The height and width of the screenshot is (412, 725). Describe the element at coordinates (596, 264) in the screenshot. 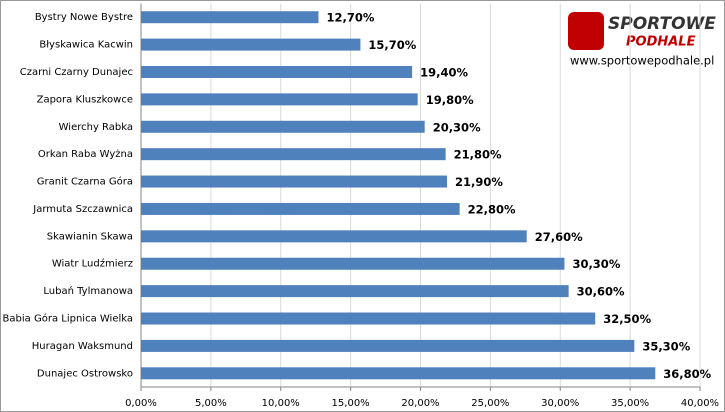

I see `value-label: 30,30%` at that location.